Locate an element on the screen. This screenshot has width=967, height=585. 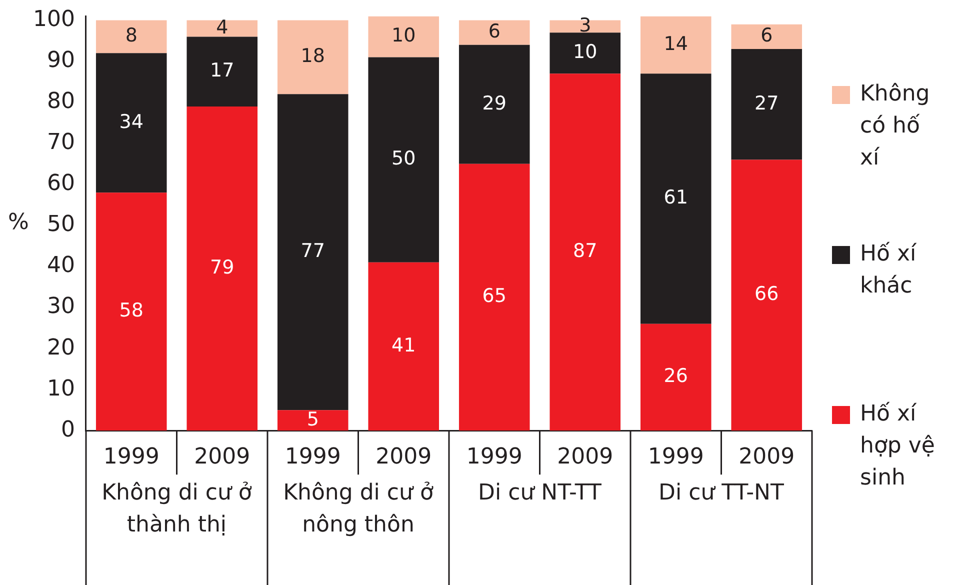
data-label: 5 is located at coordinates (312, 419).